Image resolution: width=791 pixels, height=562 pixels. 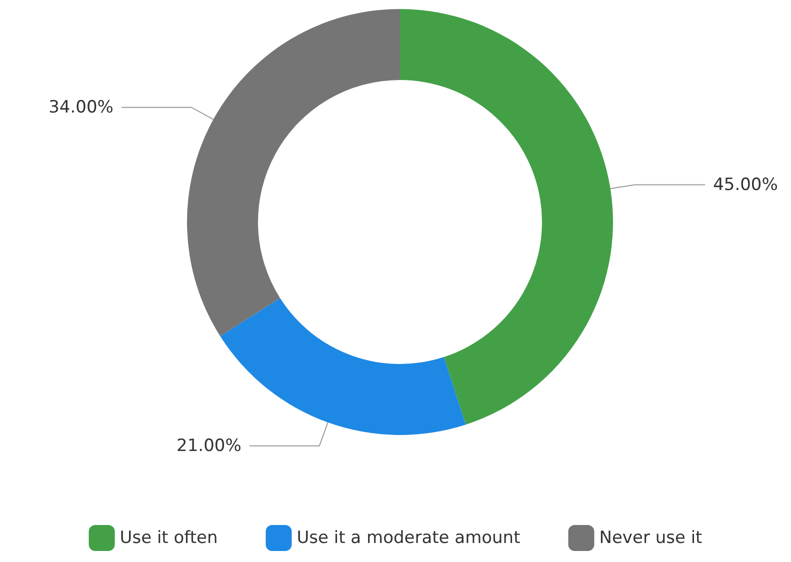 I want to click on data-label: 21.00%, so click(x=209, y=446).